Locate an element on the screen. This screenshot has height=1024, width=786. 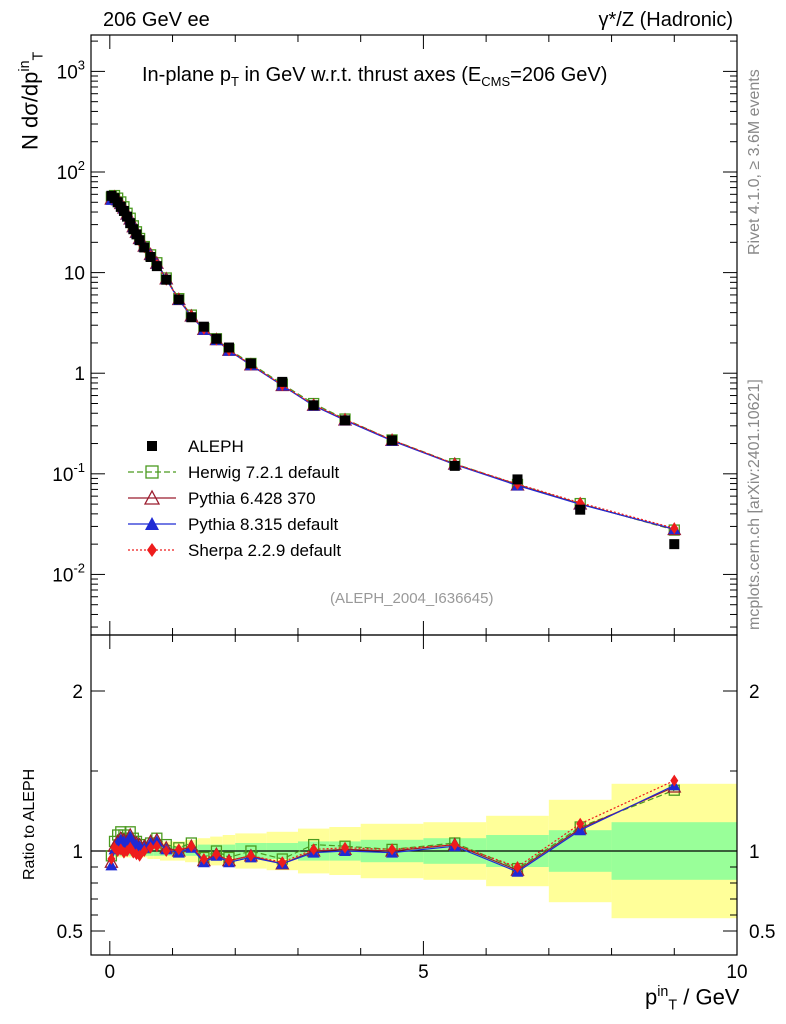
x-tick-label: 0 is located at coordinates (110, 972).